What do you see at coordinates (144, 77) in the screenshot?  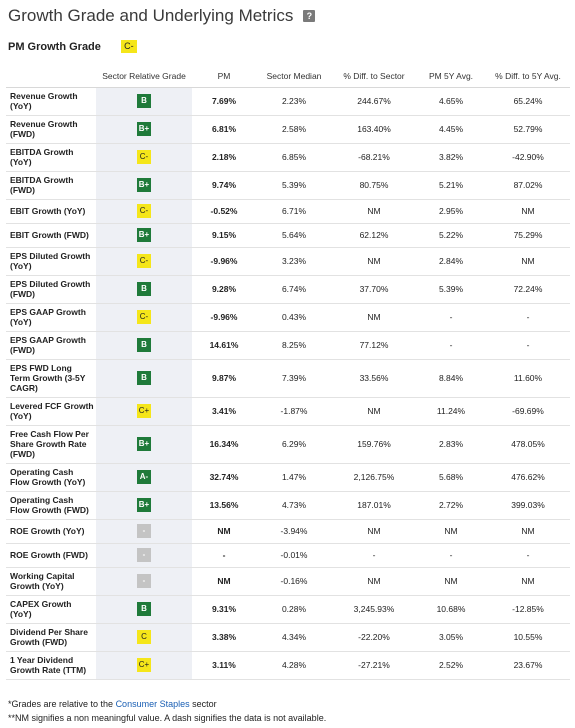 I see `column-header-grade: Sector Relative Grade` at bounding box center [144, 77].